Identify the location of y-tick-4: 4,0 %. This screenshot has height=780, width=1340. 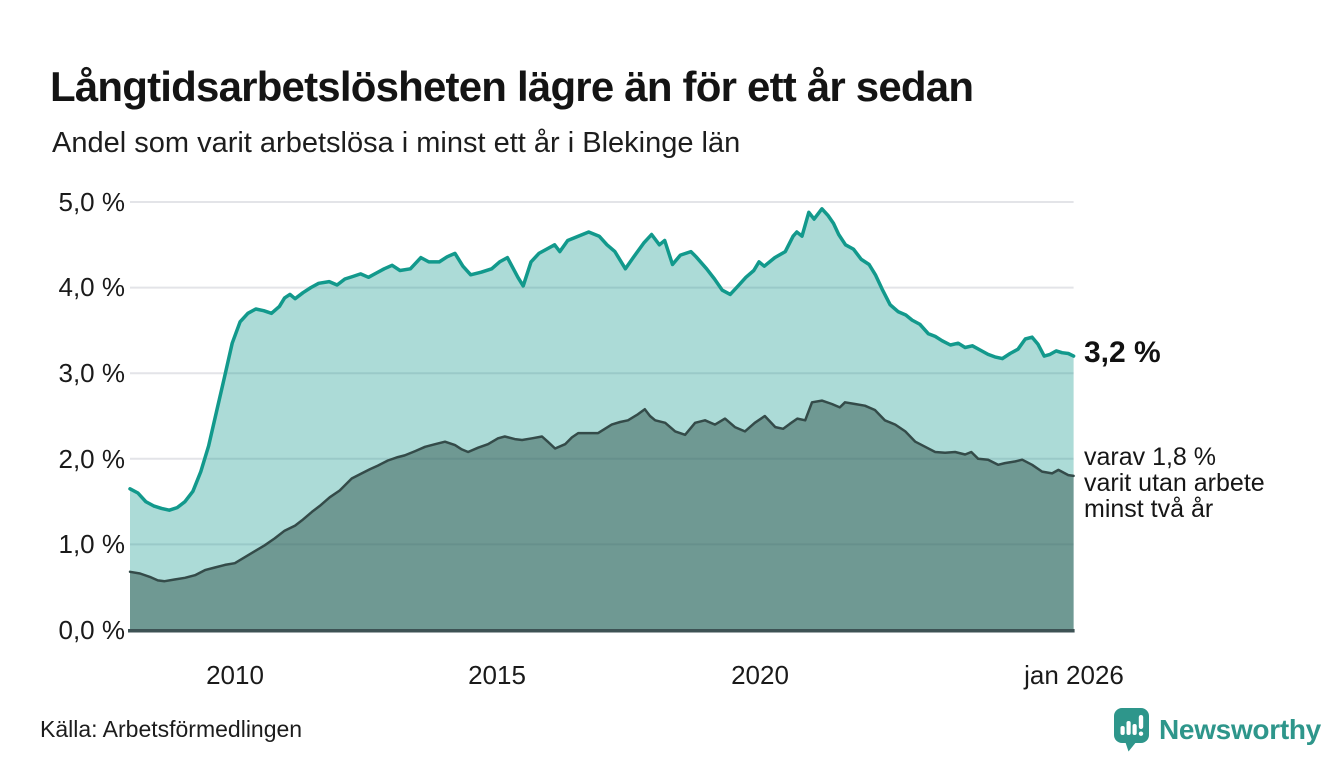
(92, 287).